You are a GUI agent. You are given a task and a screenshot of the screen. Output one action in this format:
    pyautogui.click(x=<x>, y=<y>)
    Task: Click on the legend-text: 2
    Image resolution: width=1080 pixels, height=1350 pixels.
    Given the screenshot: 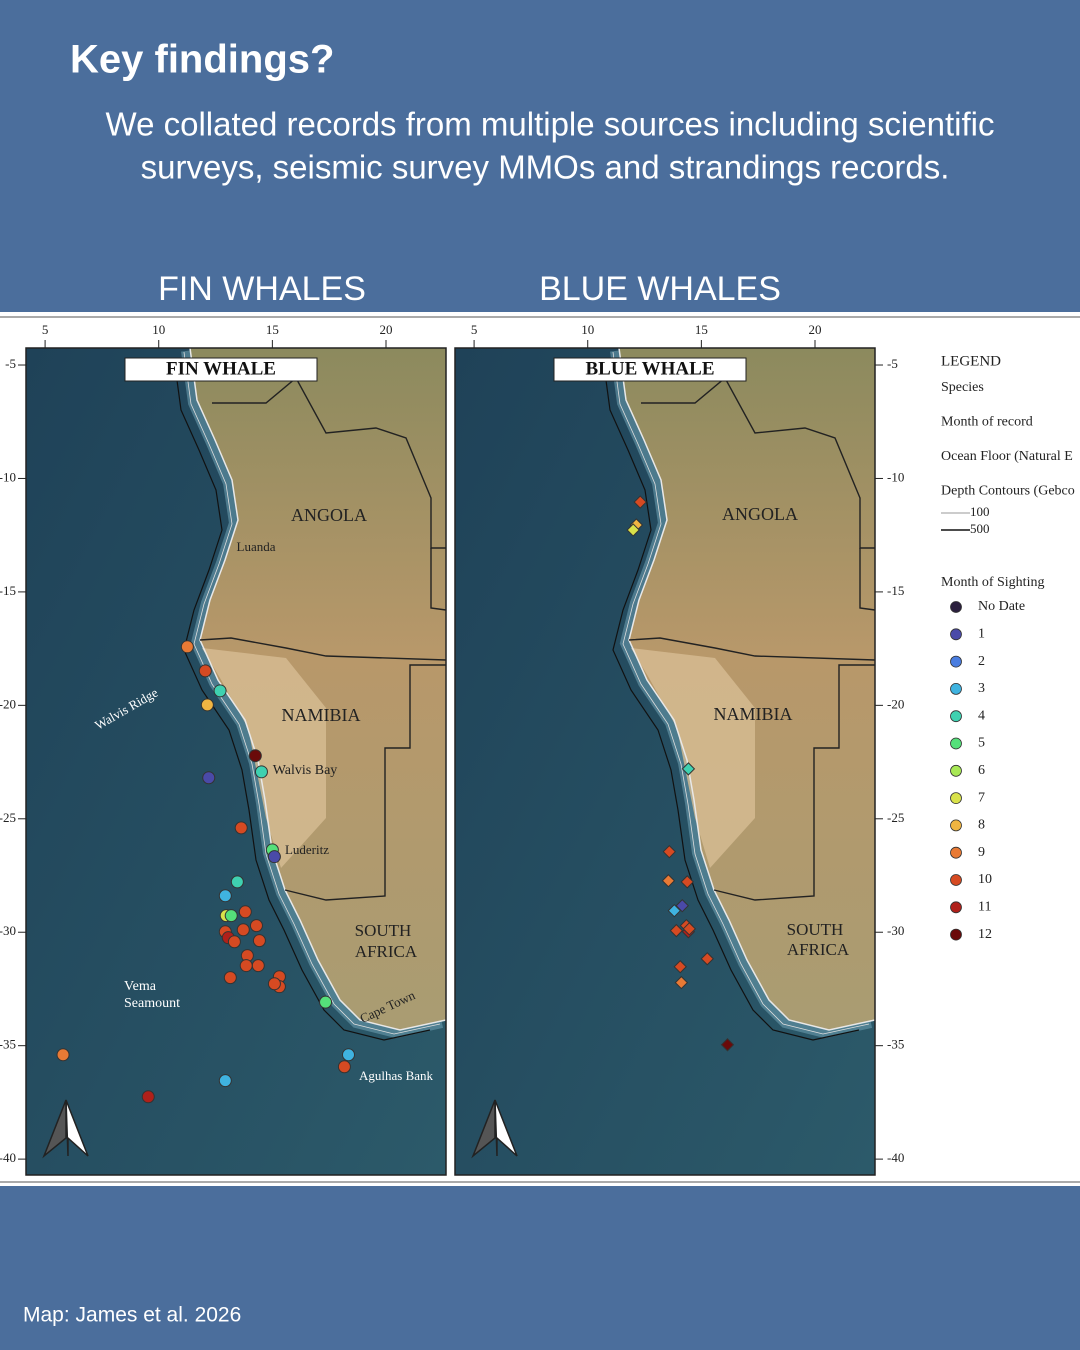 What is the action you would take?
    pyautogui.click(x=981, y=661)
    